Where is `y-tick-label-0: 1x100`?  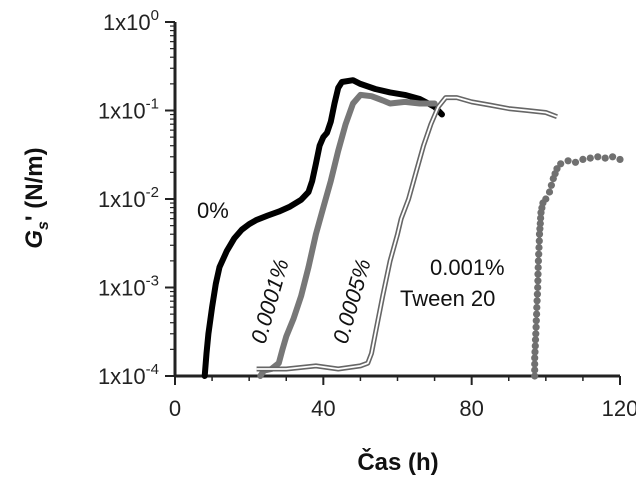 y-tick-label-0: 1x100 is located at coordinates (131, 21).